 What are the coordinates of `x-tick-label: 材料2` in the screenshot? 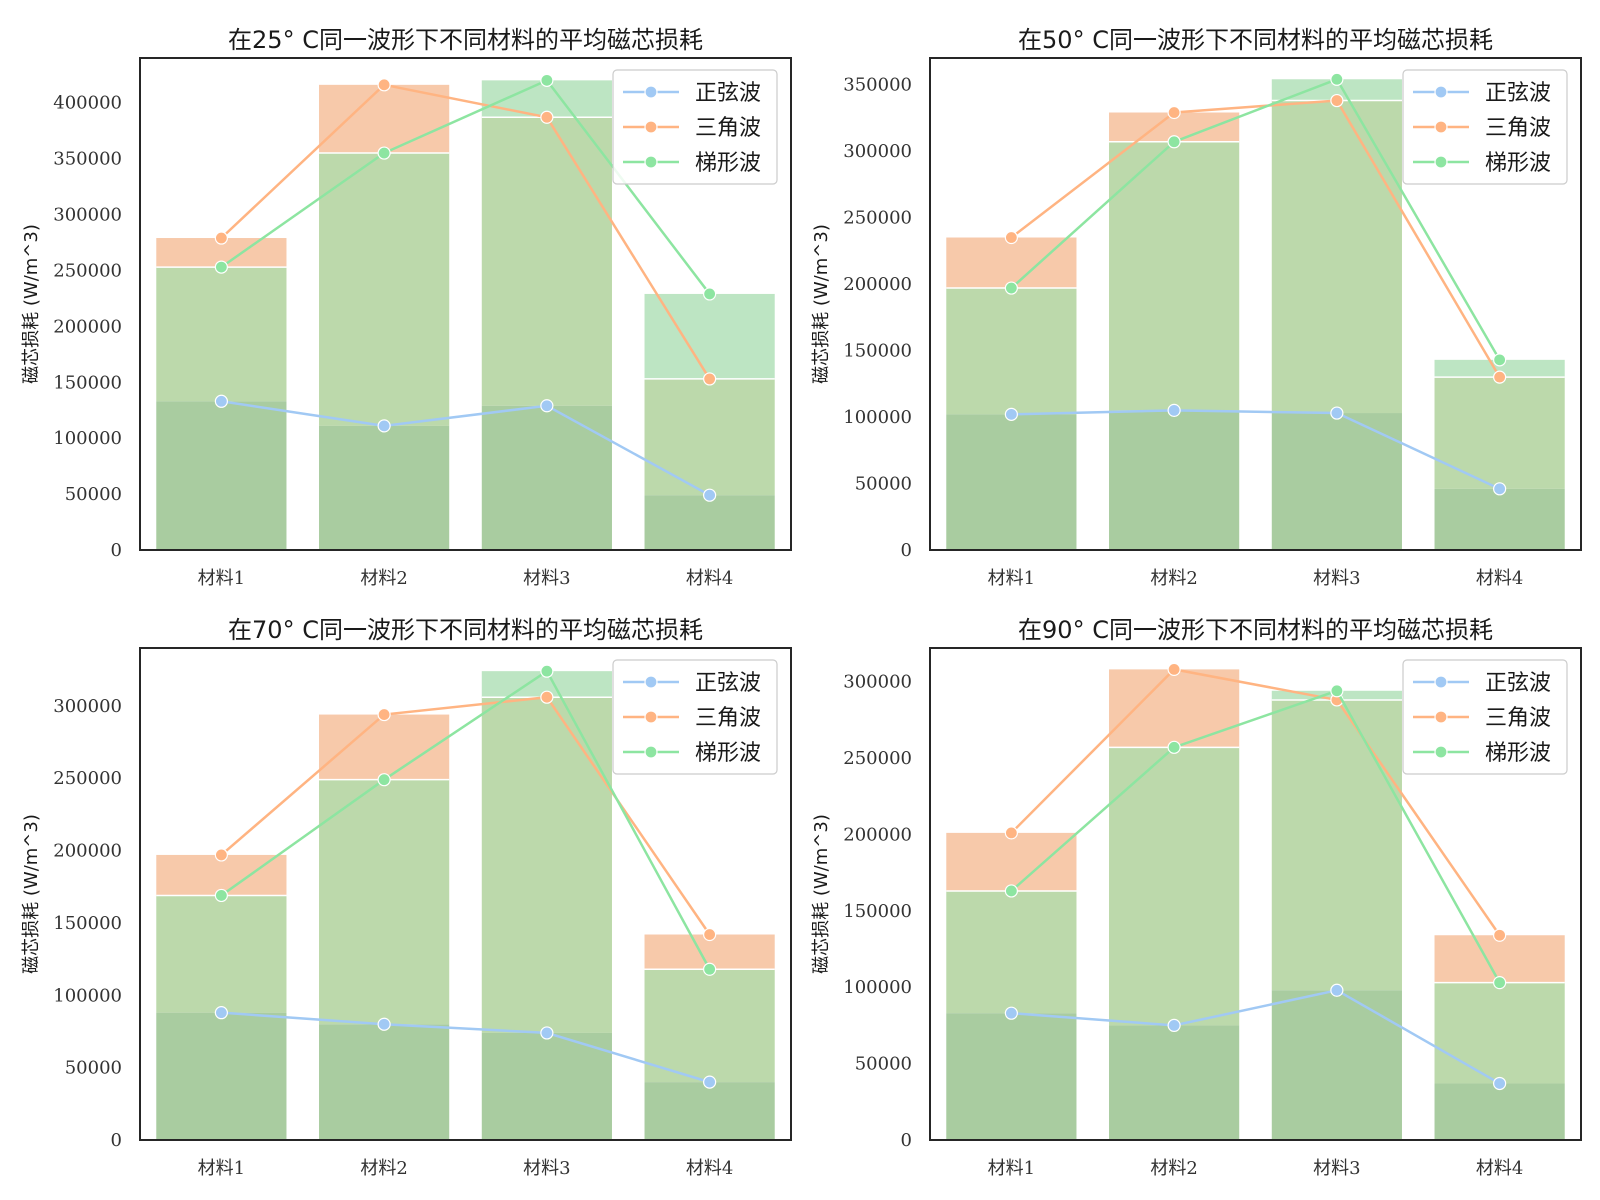 It's located at (383, 1168).